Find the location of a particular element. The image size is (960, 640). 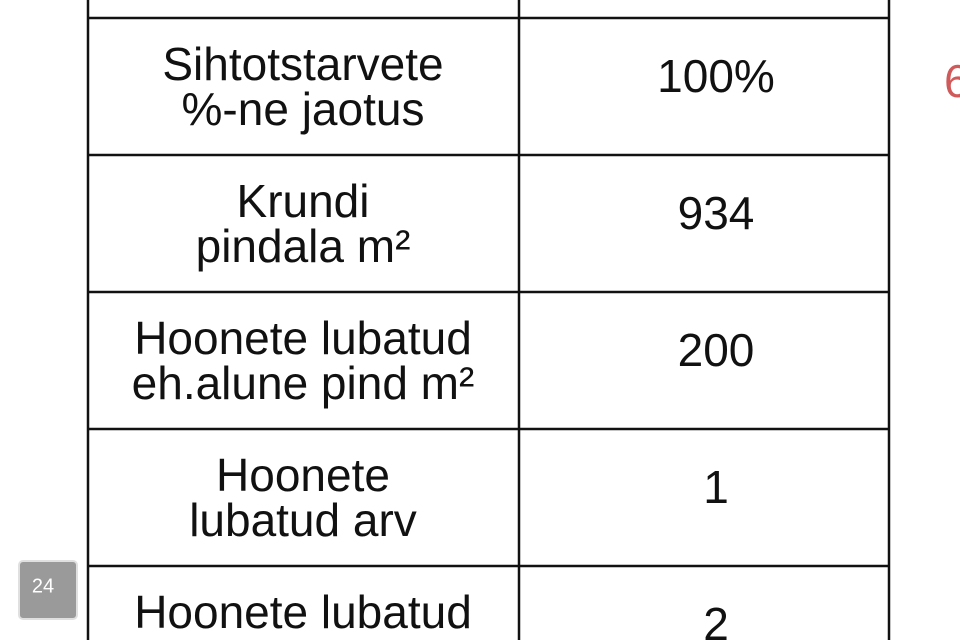

row-label: Hoonete is located at coordinates (303, 475).